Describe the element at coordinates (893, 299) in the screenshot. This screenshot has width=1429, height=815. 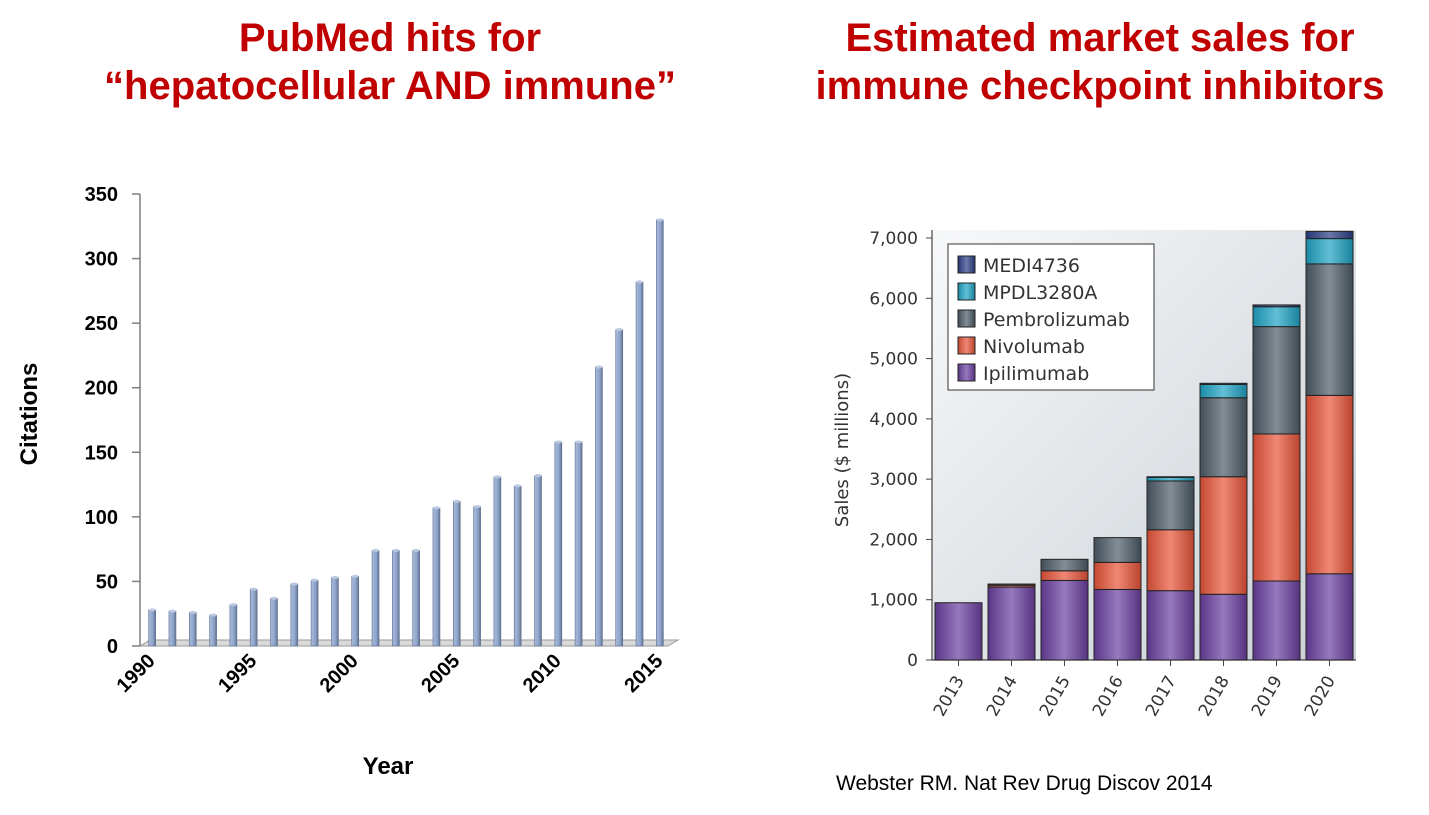
I see `y-tick-label: 6,000` at that location.